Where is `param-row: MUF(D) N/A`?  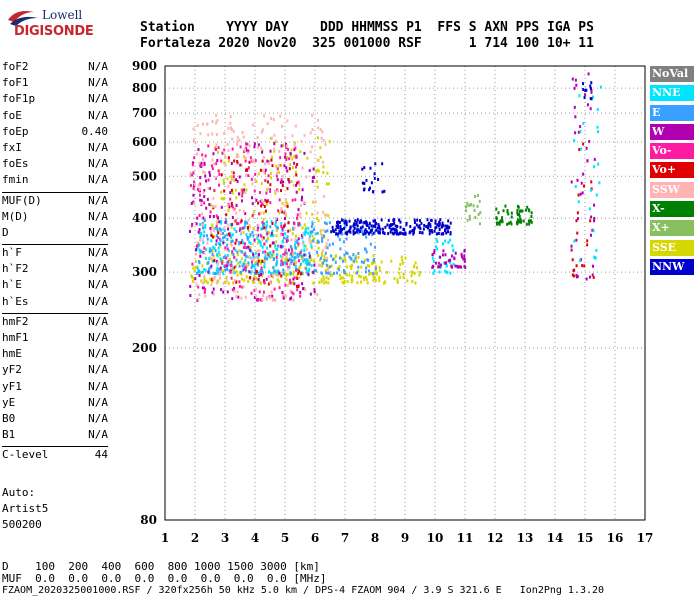 param-row: MUF(D) N/A is located at coordinates (55, 202).